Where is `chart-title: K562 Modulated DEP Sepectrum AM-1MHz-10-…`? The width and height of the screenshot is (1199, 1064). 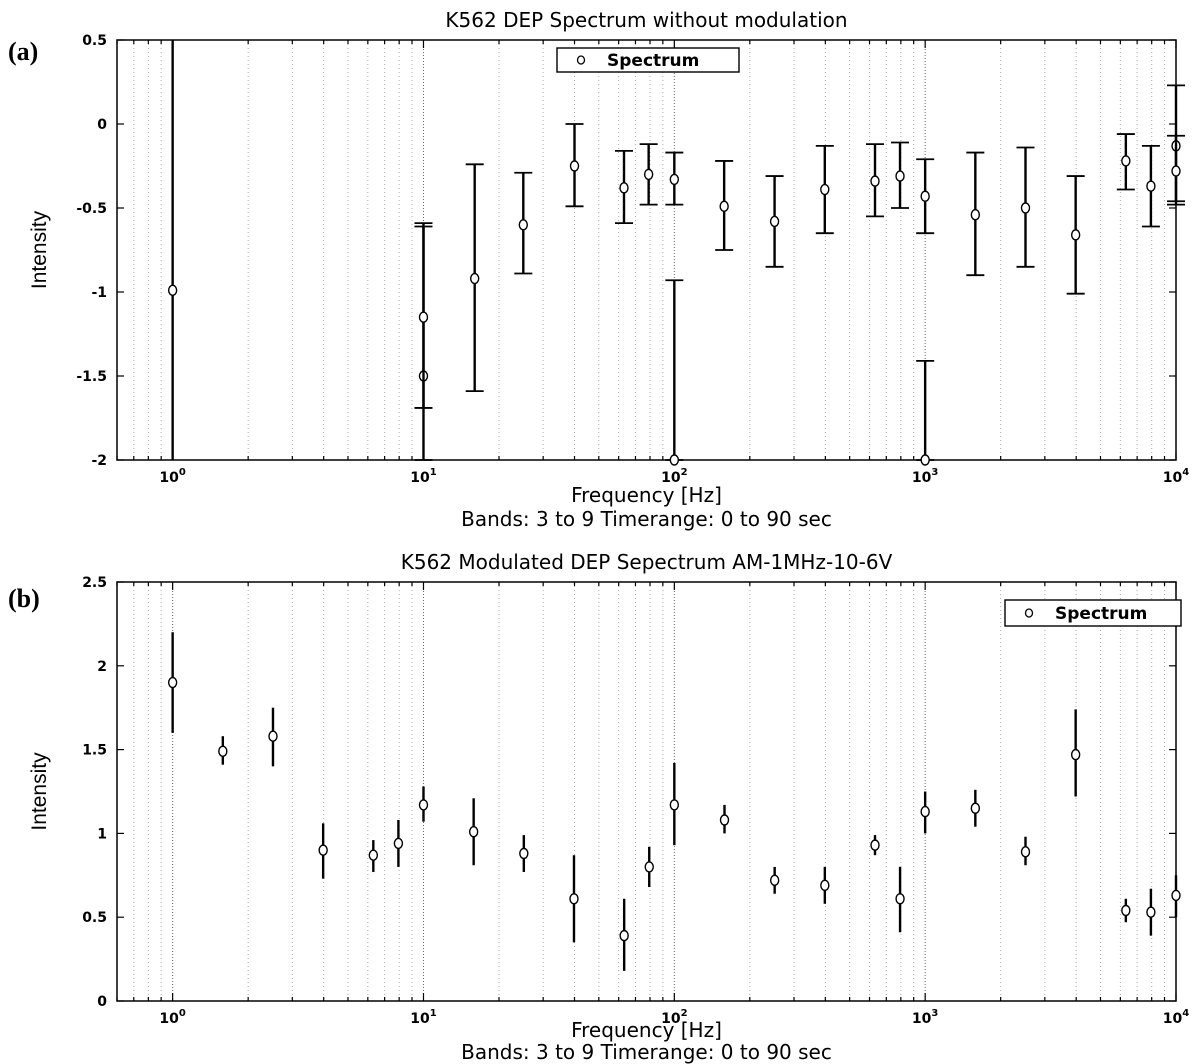
chart-title: K562 Modulated DEP Sepectrum AM-1MHz-10-… is located at coordinates (647, 562).